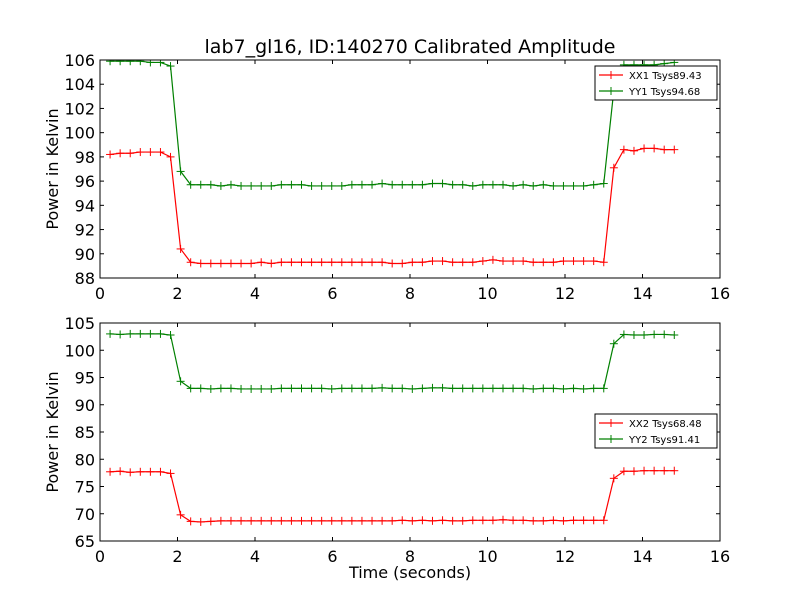  What do you see at coordinates (85, 487) in the screenshot?
I see `y-tick-label: 75` at bounding box center [85, 487].